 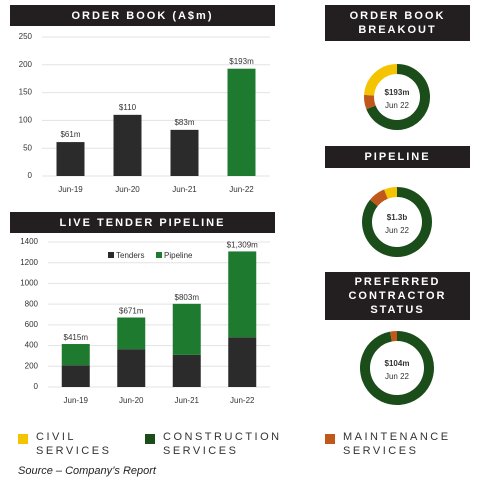 What do you see at coordinates (74, 444) in the screenshot?
I see `legend-label: CIVIL SERVICES` at bounding box center [74, 444].